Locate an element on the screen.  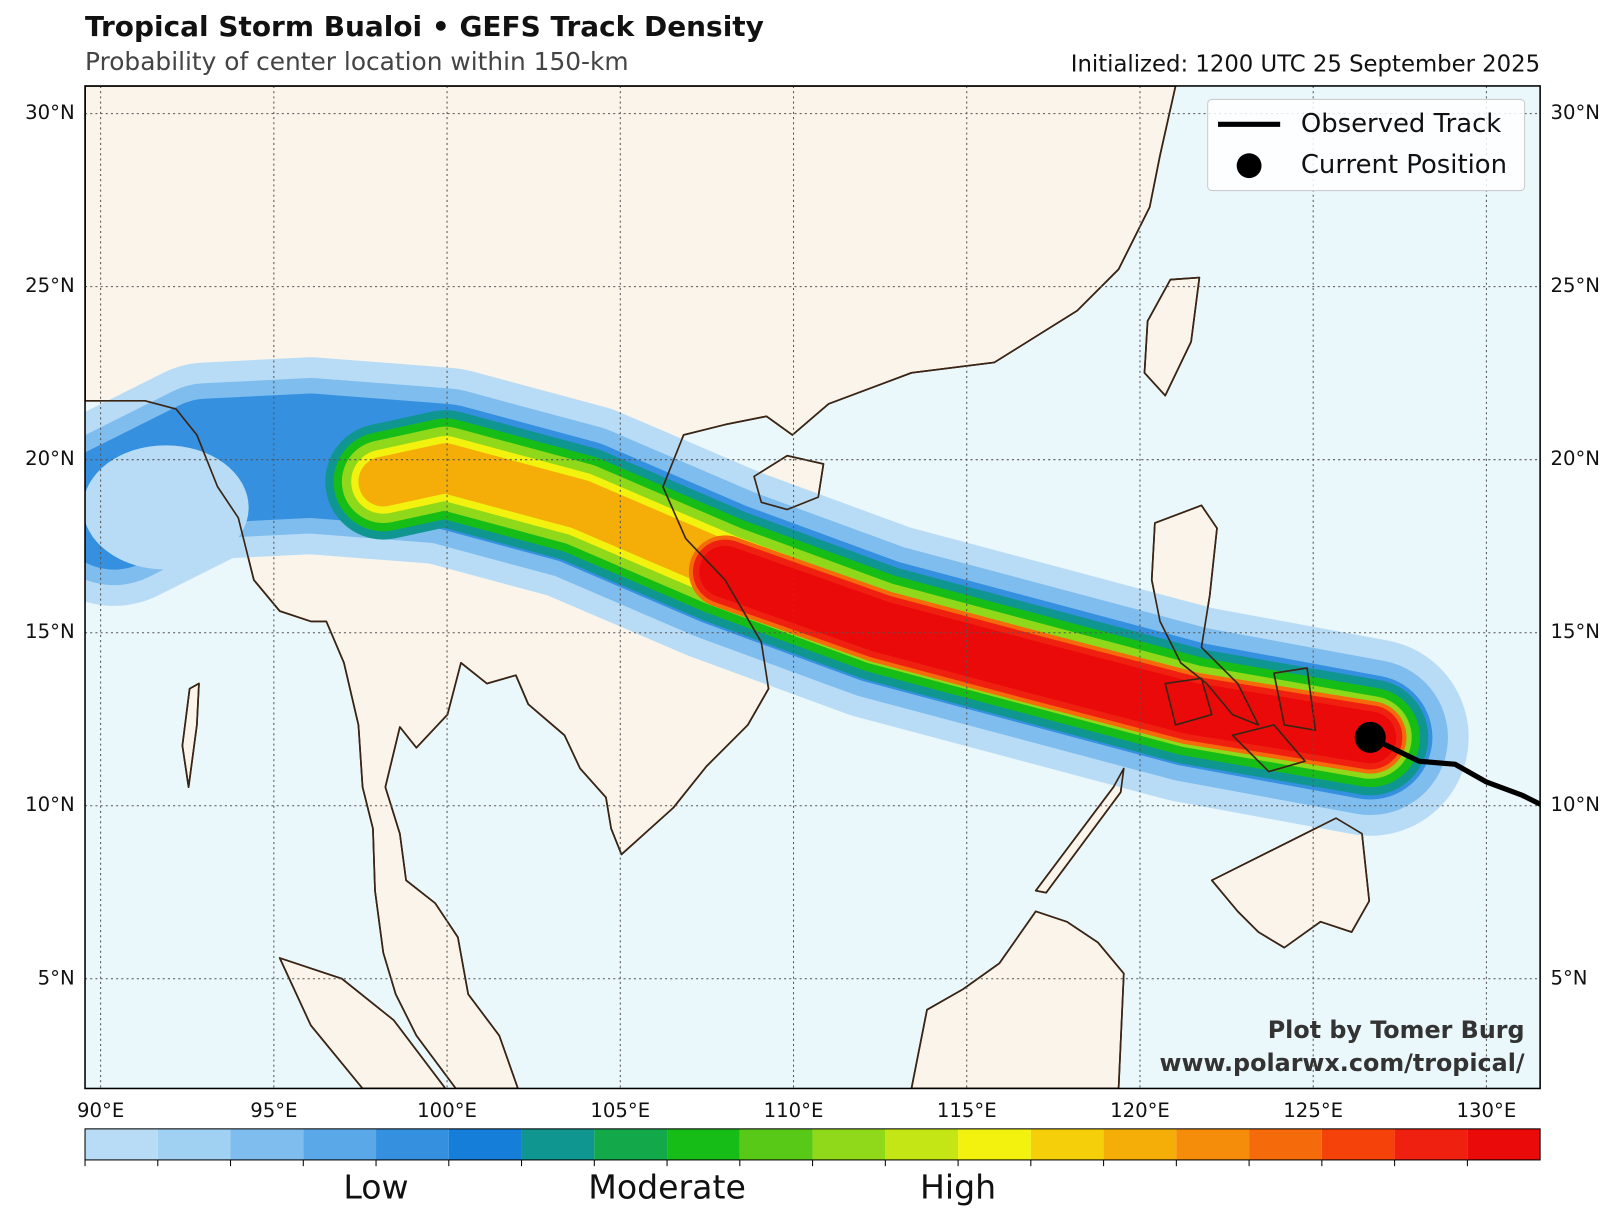
lon-label: 130°E is located at coordinates (1487, 1110).